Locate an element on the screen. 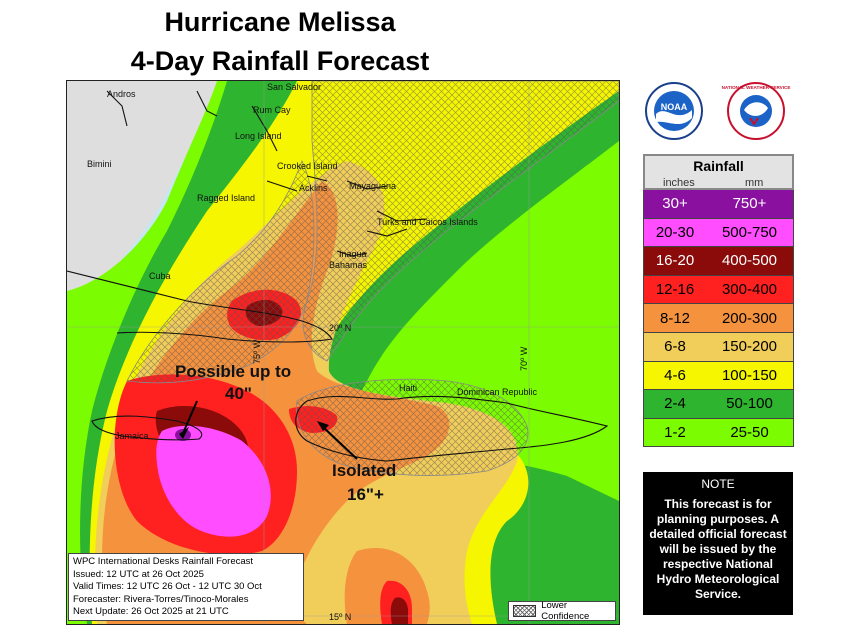  nws-logo: NATIONAL WEATHER SERVICE is located at coordinates (756, 111).